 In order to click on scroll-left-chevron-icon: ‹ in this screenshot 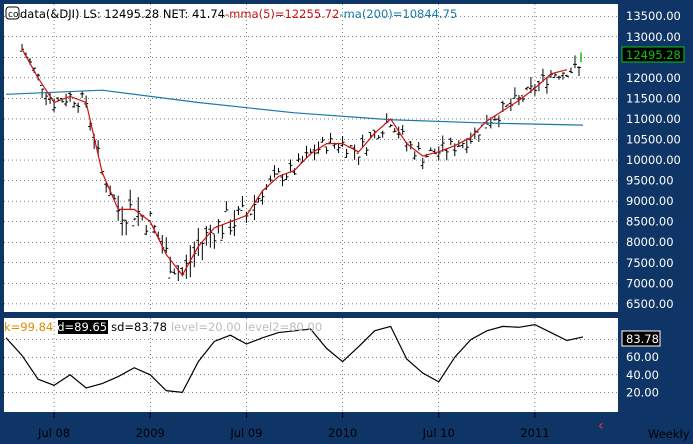, I will do `click(601, 426)`.